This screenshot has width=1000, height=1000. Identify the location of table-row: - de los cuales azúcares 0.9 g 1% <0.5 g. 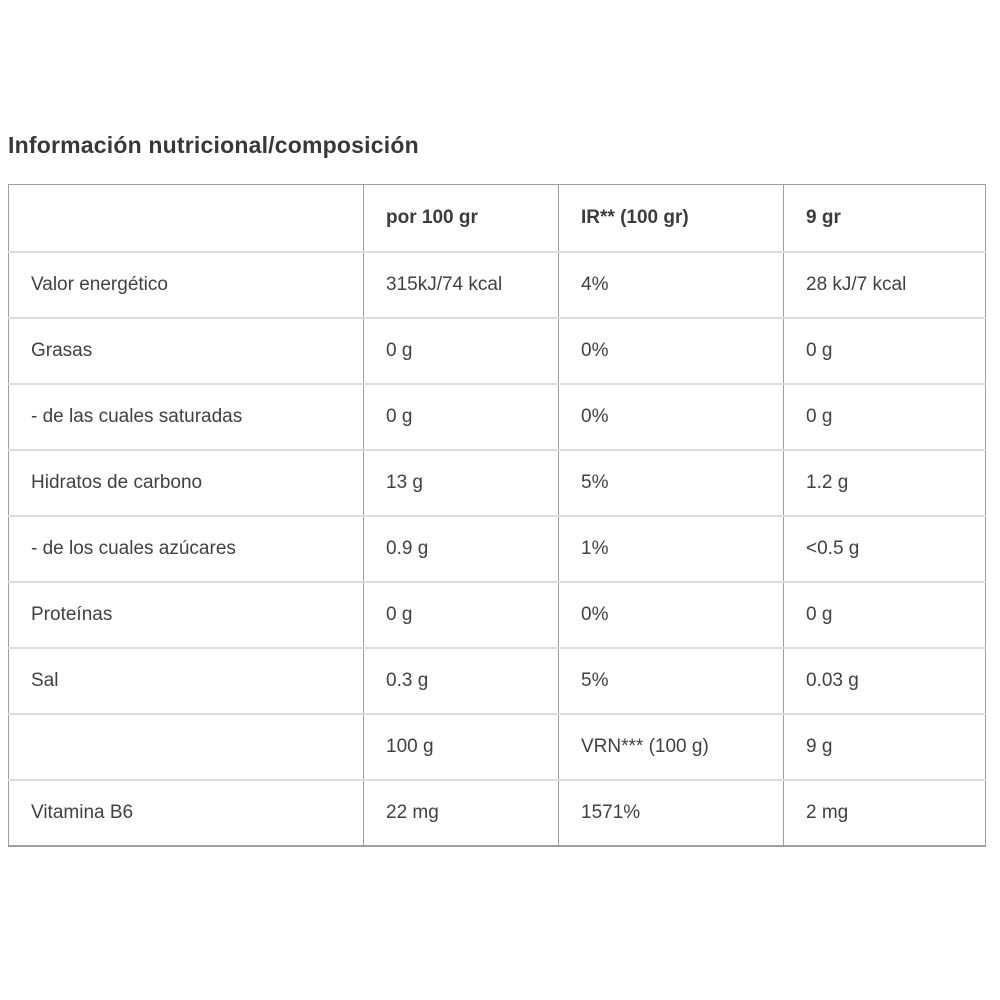
(497, 548).